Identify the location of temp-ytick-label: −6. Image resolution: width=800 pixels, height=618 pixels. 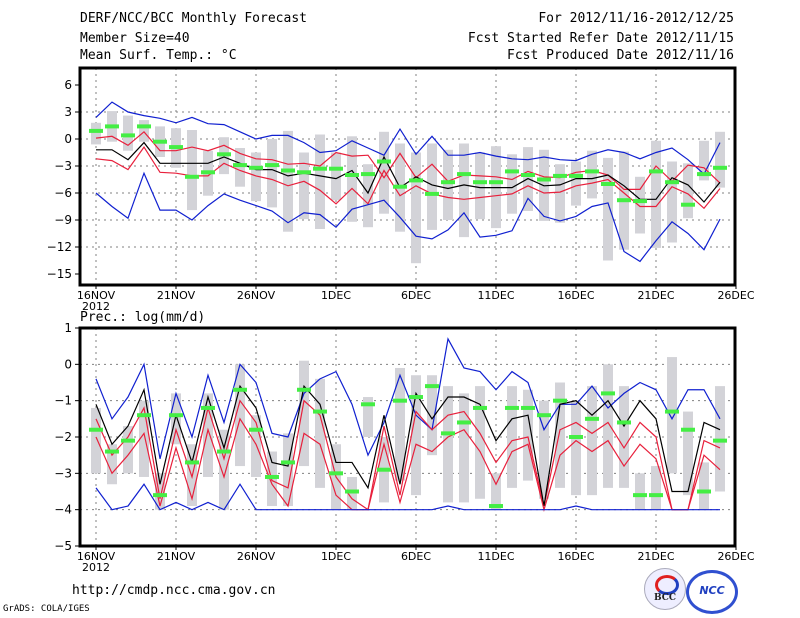
(63, 193).